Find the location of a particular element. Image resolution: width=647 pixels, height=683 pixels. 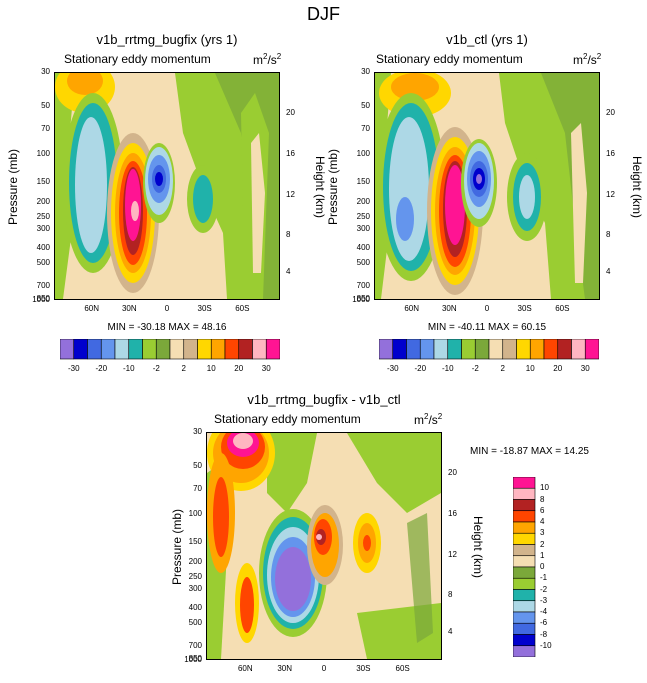

colorbar-top-label: -2 is located at coordinates (156, 368).